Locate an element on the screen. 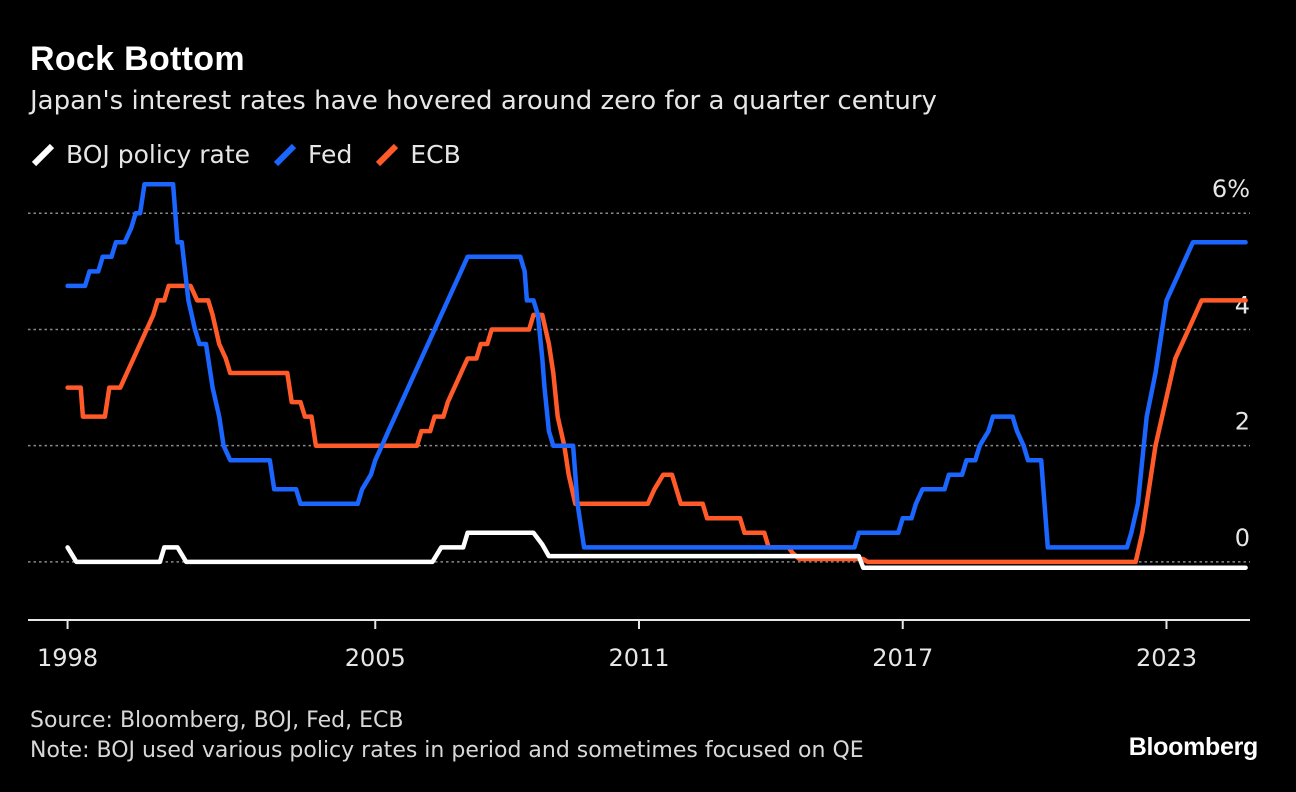  legend-item: BOJ policy rate is located at coordinates (140, 154).